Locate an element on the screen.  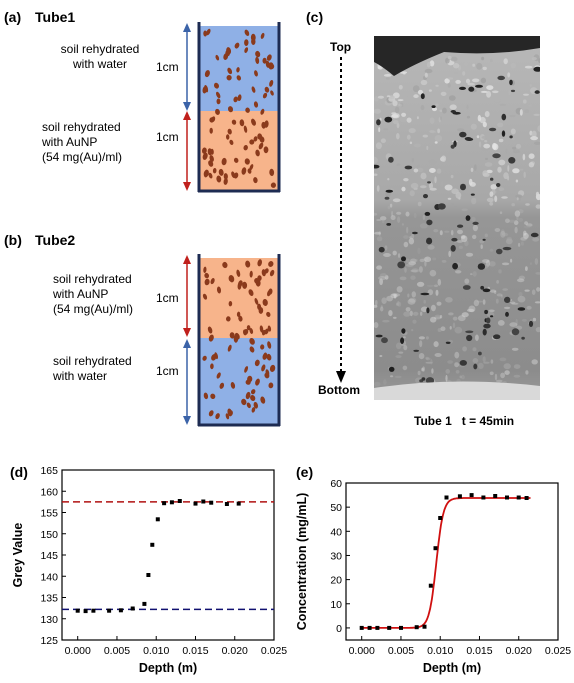
tube2-top-description: soil rehydrated with AuNP (54 mg(Au)/ml) is located at coordinates (93, 294).